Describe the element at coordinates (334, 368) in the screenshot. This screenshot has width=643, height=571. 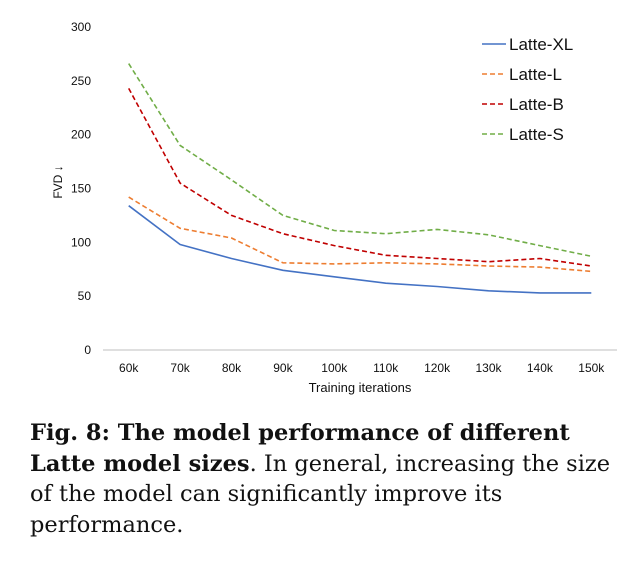
I see `x-tick-label: 100k` at that location.